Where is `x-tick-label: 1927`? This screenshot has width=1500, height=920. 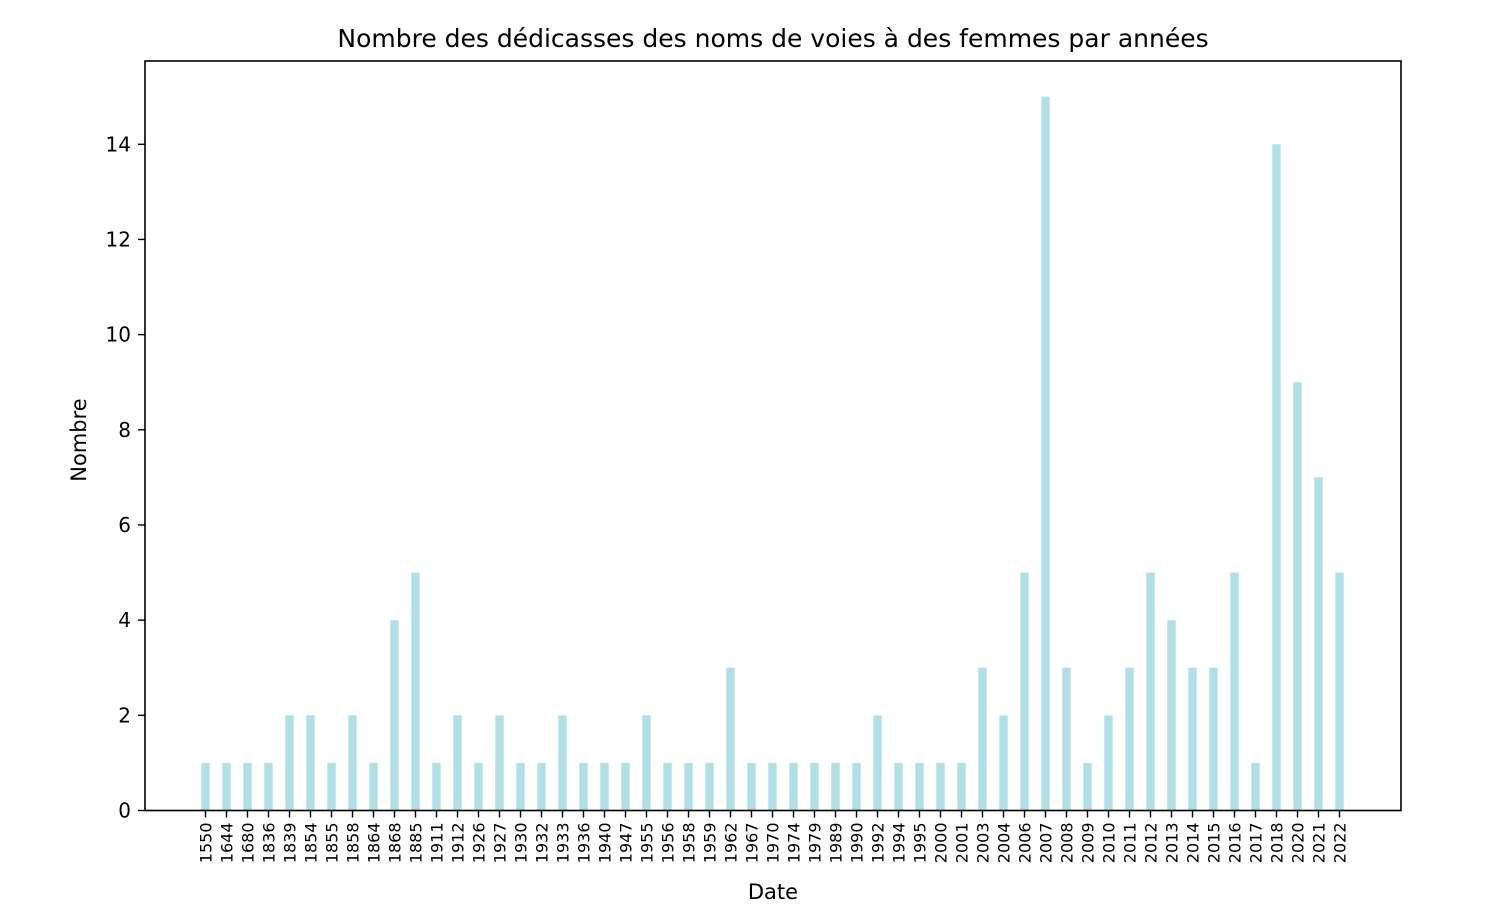 x-tick-label: 1927 is located at coordinates (500, 843).